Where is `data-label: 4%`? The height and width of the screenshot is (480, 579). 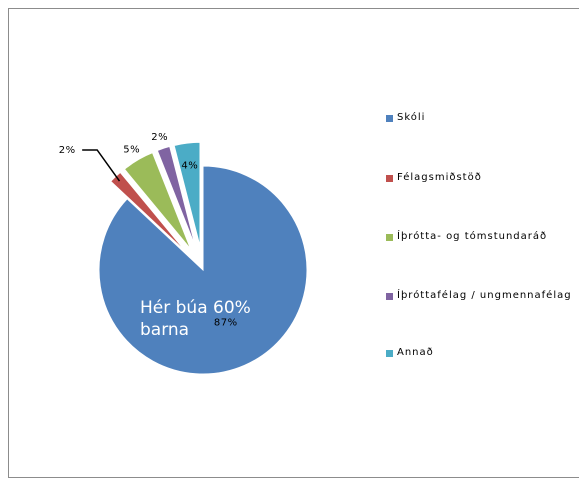
data-label: 4% is located at coordinates (189, 166).